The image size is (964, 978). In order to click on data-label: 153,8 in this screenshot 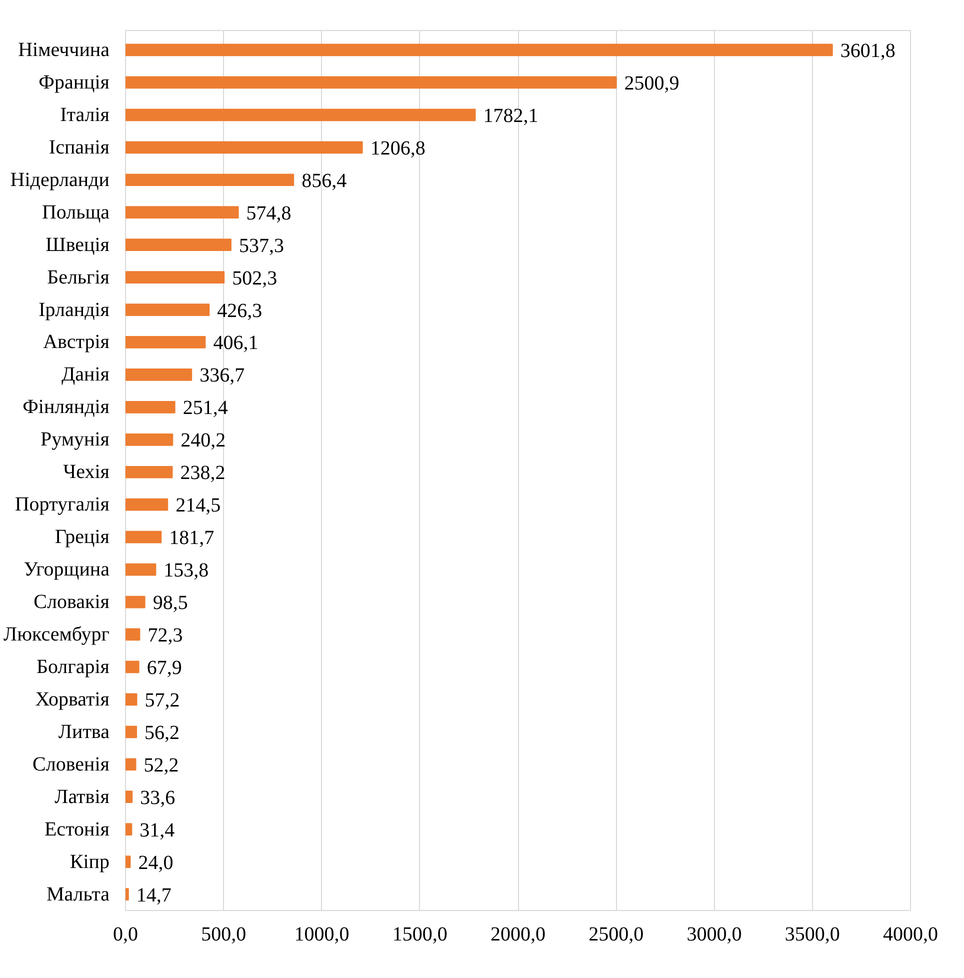, I will do `click(186, 571)`.